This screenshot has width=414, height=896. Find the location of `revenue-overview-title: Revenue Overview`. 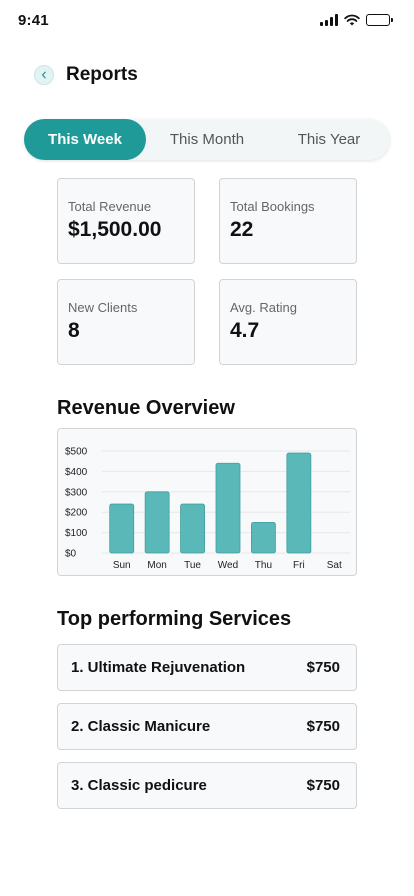

revenue-overview-title: Revenue Overview is located at coordinates (146, 408).